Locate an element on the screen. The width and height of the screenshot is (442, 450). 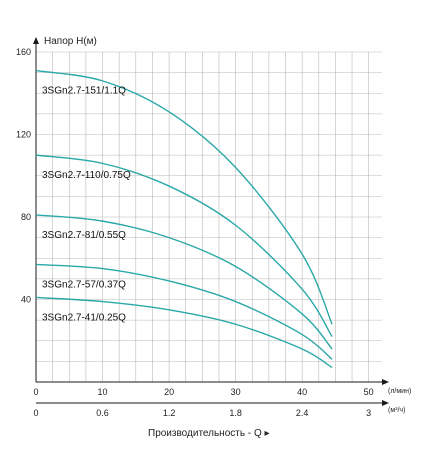
x-tick-label: 20 is located at coordinates (169, 392).